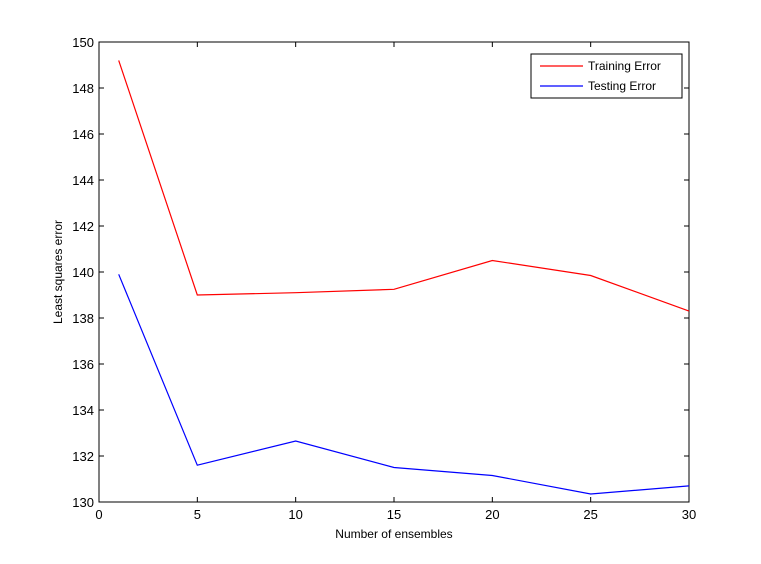 Image resolution: width=761 pixels, height=564 pixels. What do you see at coordinates (83, 88) in the screenshot?
I see `y-tick-label: 148` at bounding box center [83, 88].